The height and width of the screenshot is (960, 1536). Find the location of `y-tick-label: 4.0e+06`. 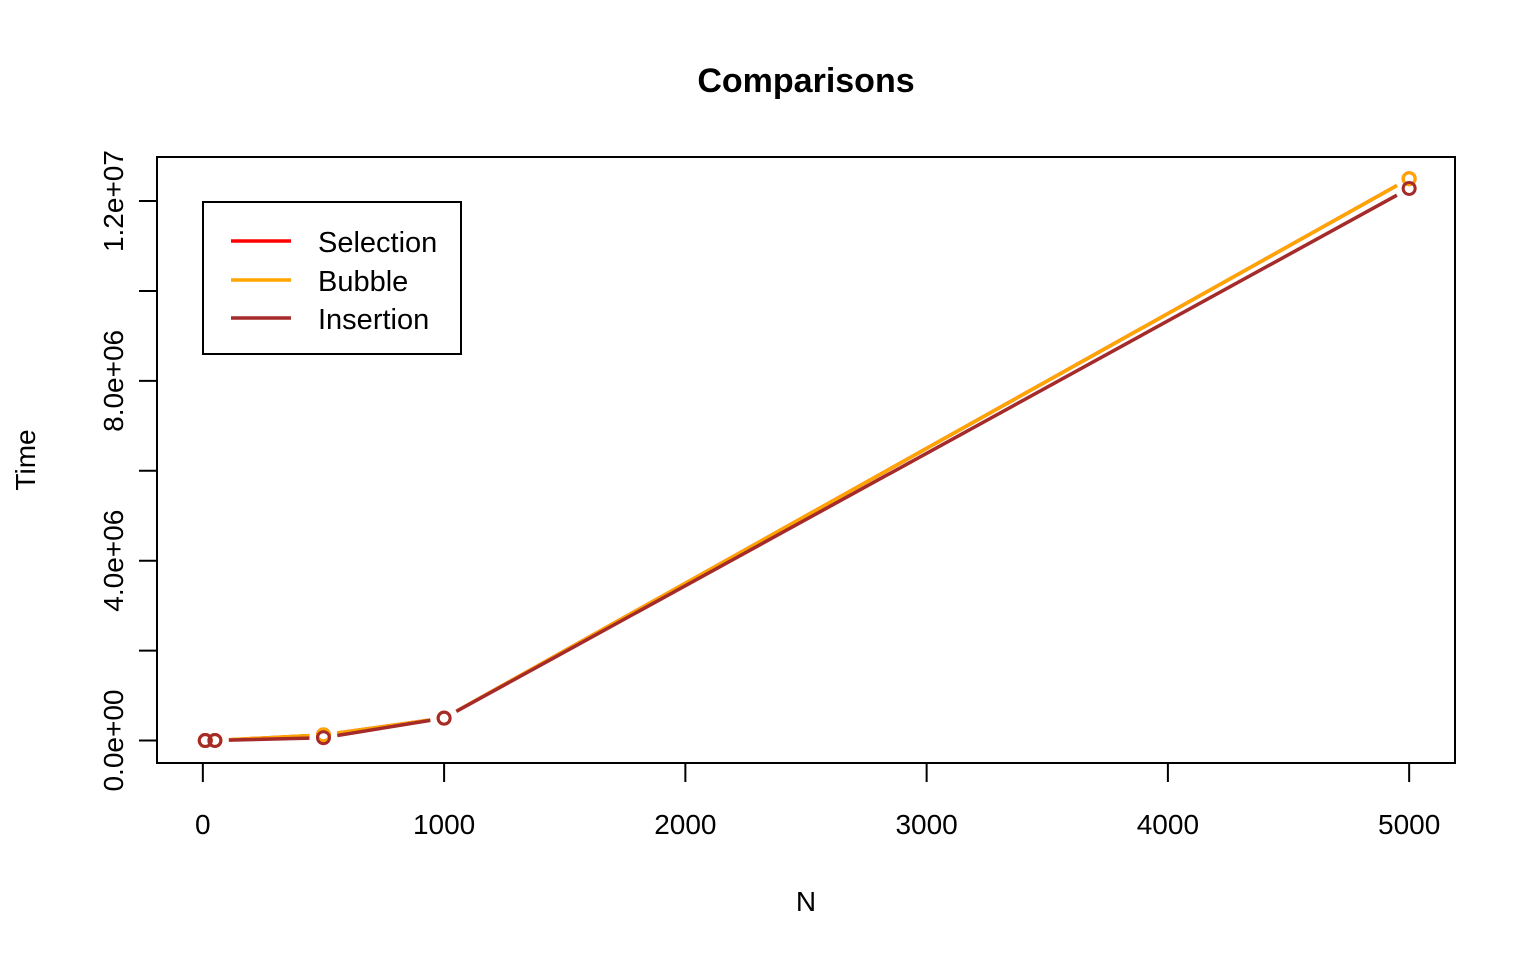

y-tick-label: 4.0e+06 is located at coordinates (113, 561).